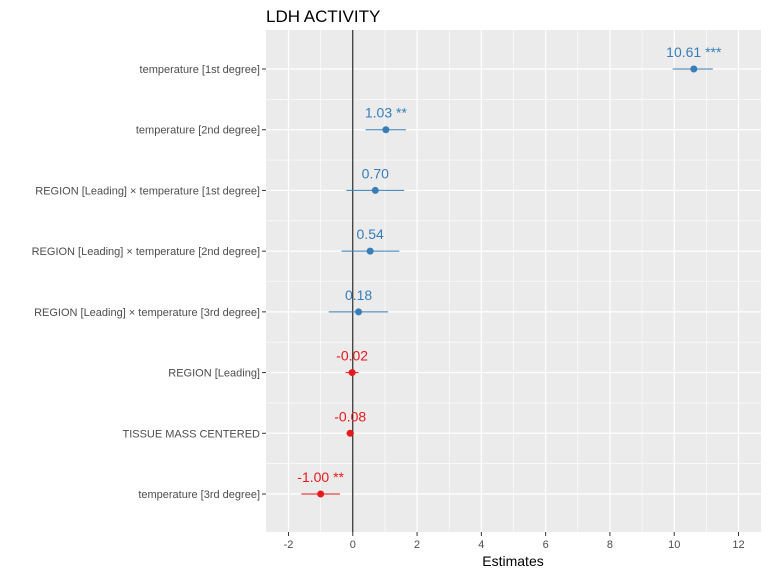  Describe the element at coordinates (323, 16) in the screenshot. I see `chart-title: LDH ACTIVITY` at that location.